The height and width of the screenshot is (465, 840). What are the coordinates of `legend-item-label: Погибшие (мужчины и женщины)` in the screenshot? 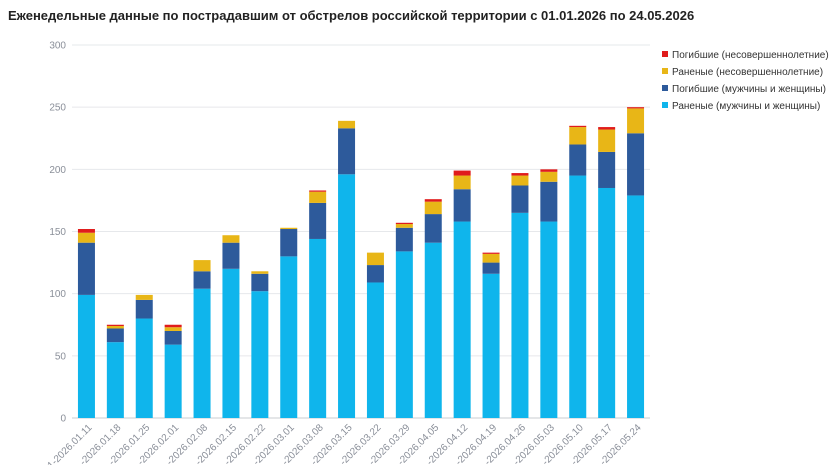 It's located at (749, 89).